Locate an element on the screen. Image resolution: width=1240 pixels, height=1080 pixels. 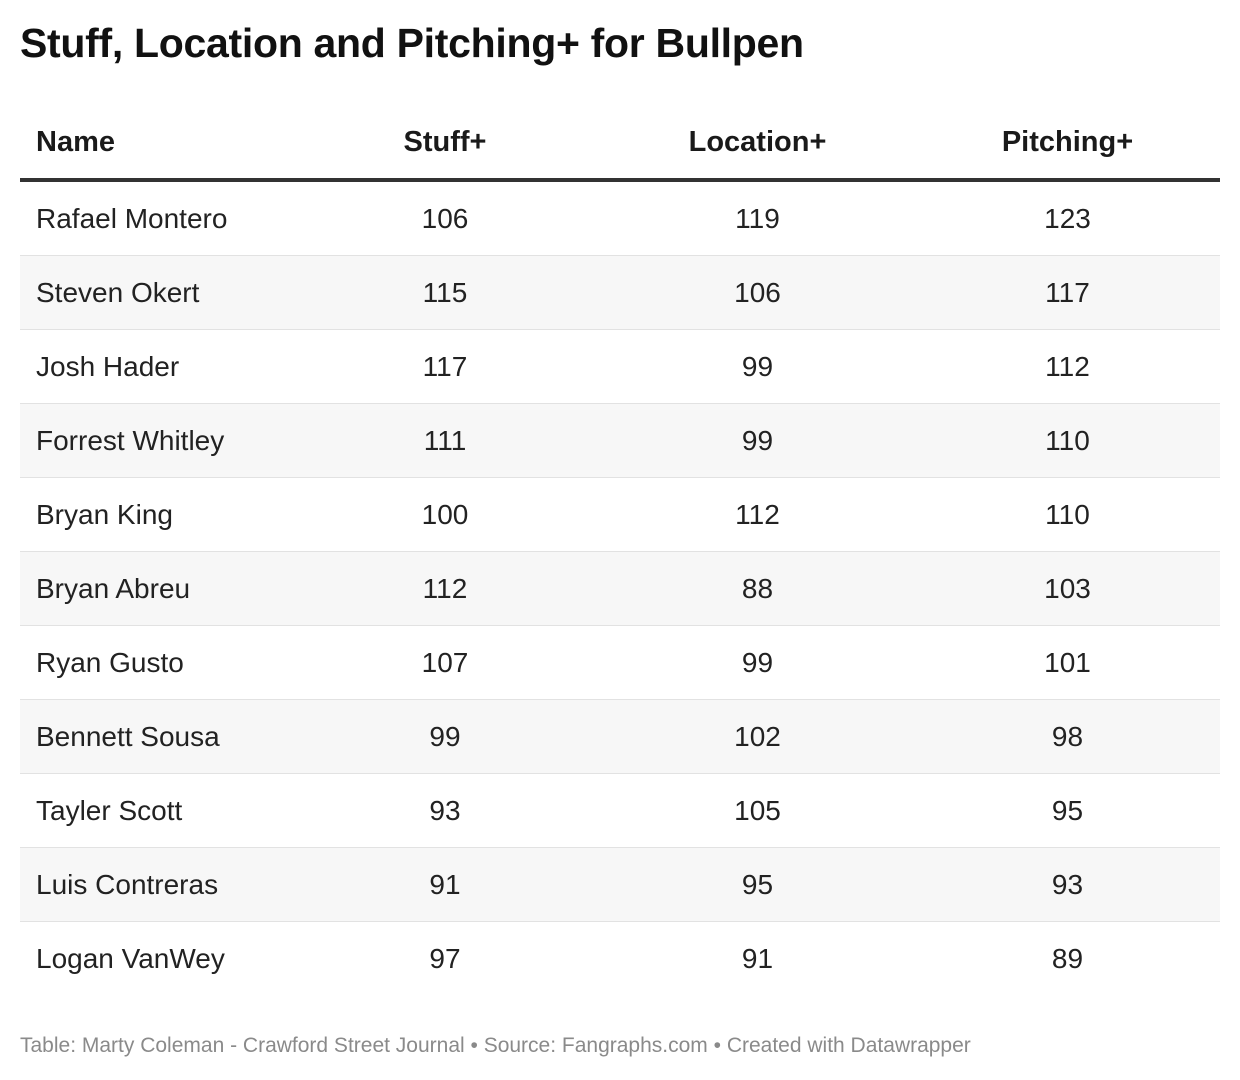
location-plus-cell: 105 is located at coordinates (757, 810).